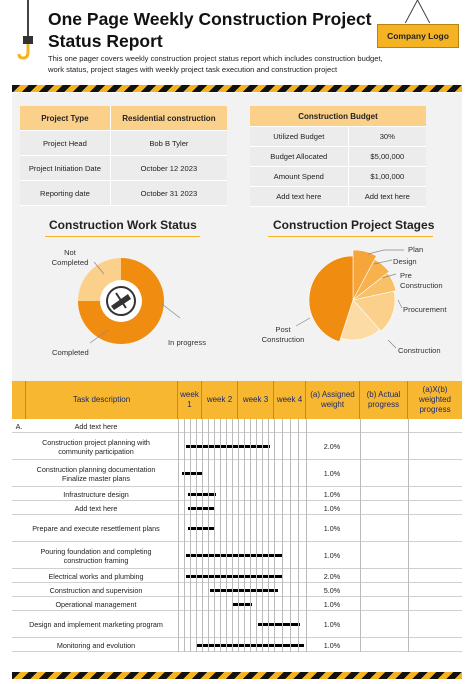 Image resolution: width=474 pixels, height=684 pixels. I want to click on logo-wire-right, so click(424, 12).